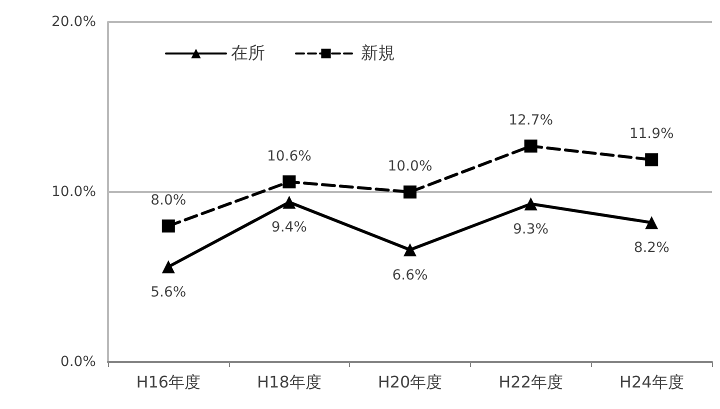  I want to click on x-tick-label: H18年度, so click(289, 382).